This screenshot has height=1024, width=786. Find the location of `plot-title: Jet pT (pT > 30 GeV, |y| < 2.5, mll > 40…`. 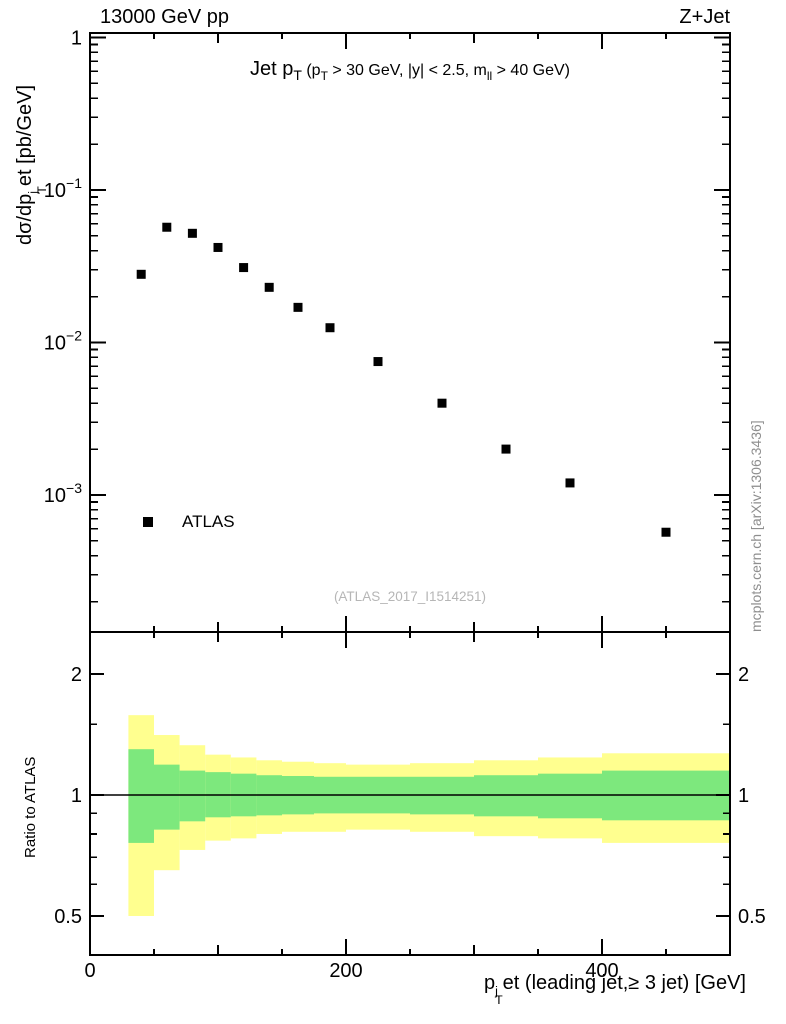

plot-title: Jet pT (pT > 30 GeV, |y| < 2.5, mll > 40… is located at coordinates (410, 70).